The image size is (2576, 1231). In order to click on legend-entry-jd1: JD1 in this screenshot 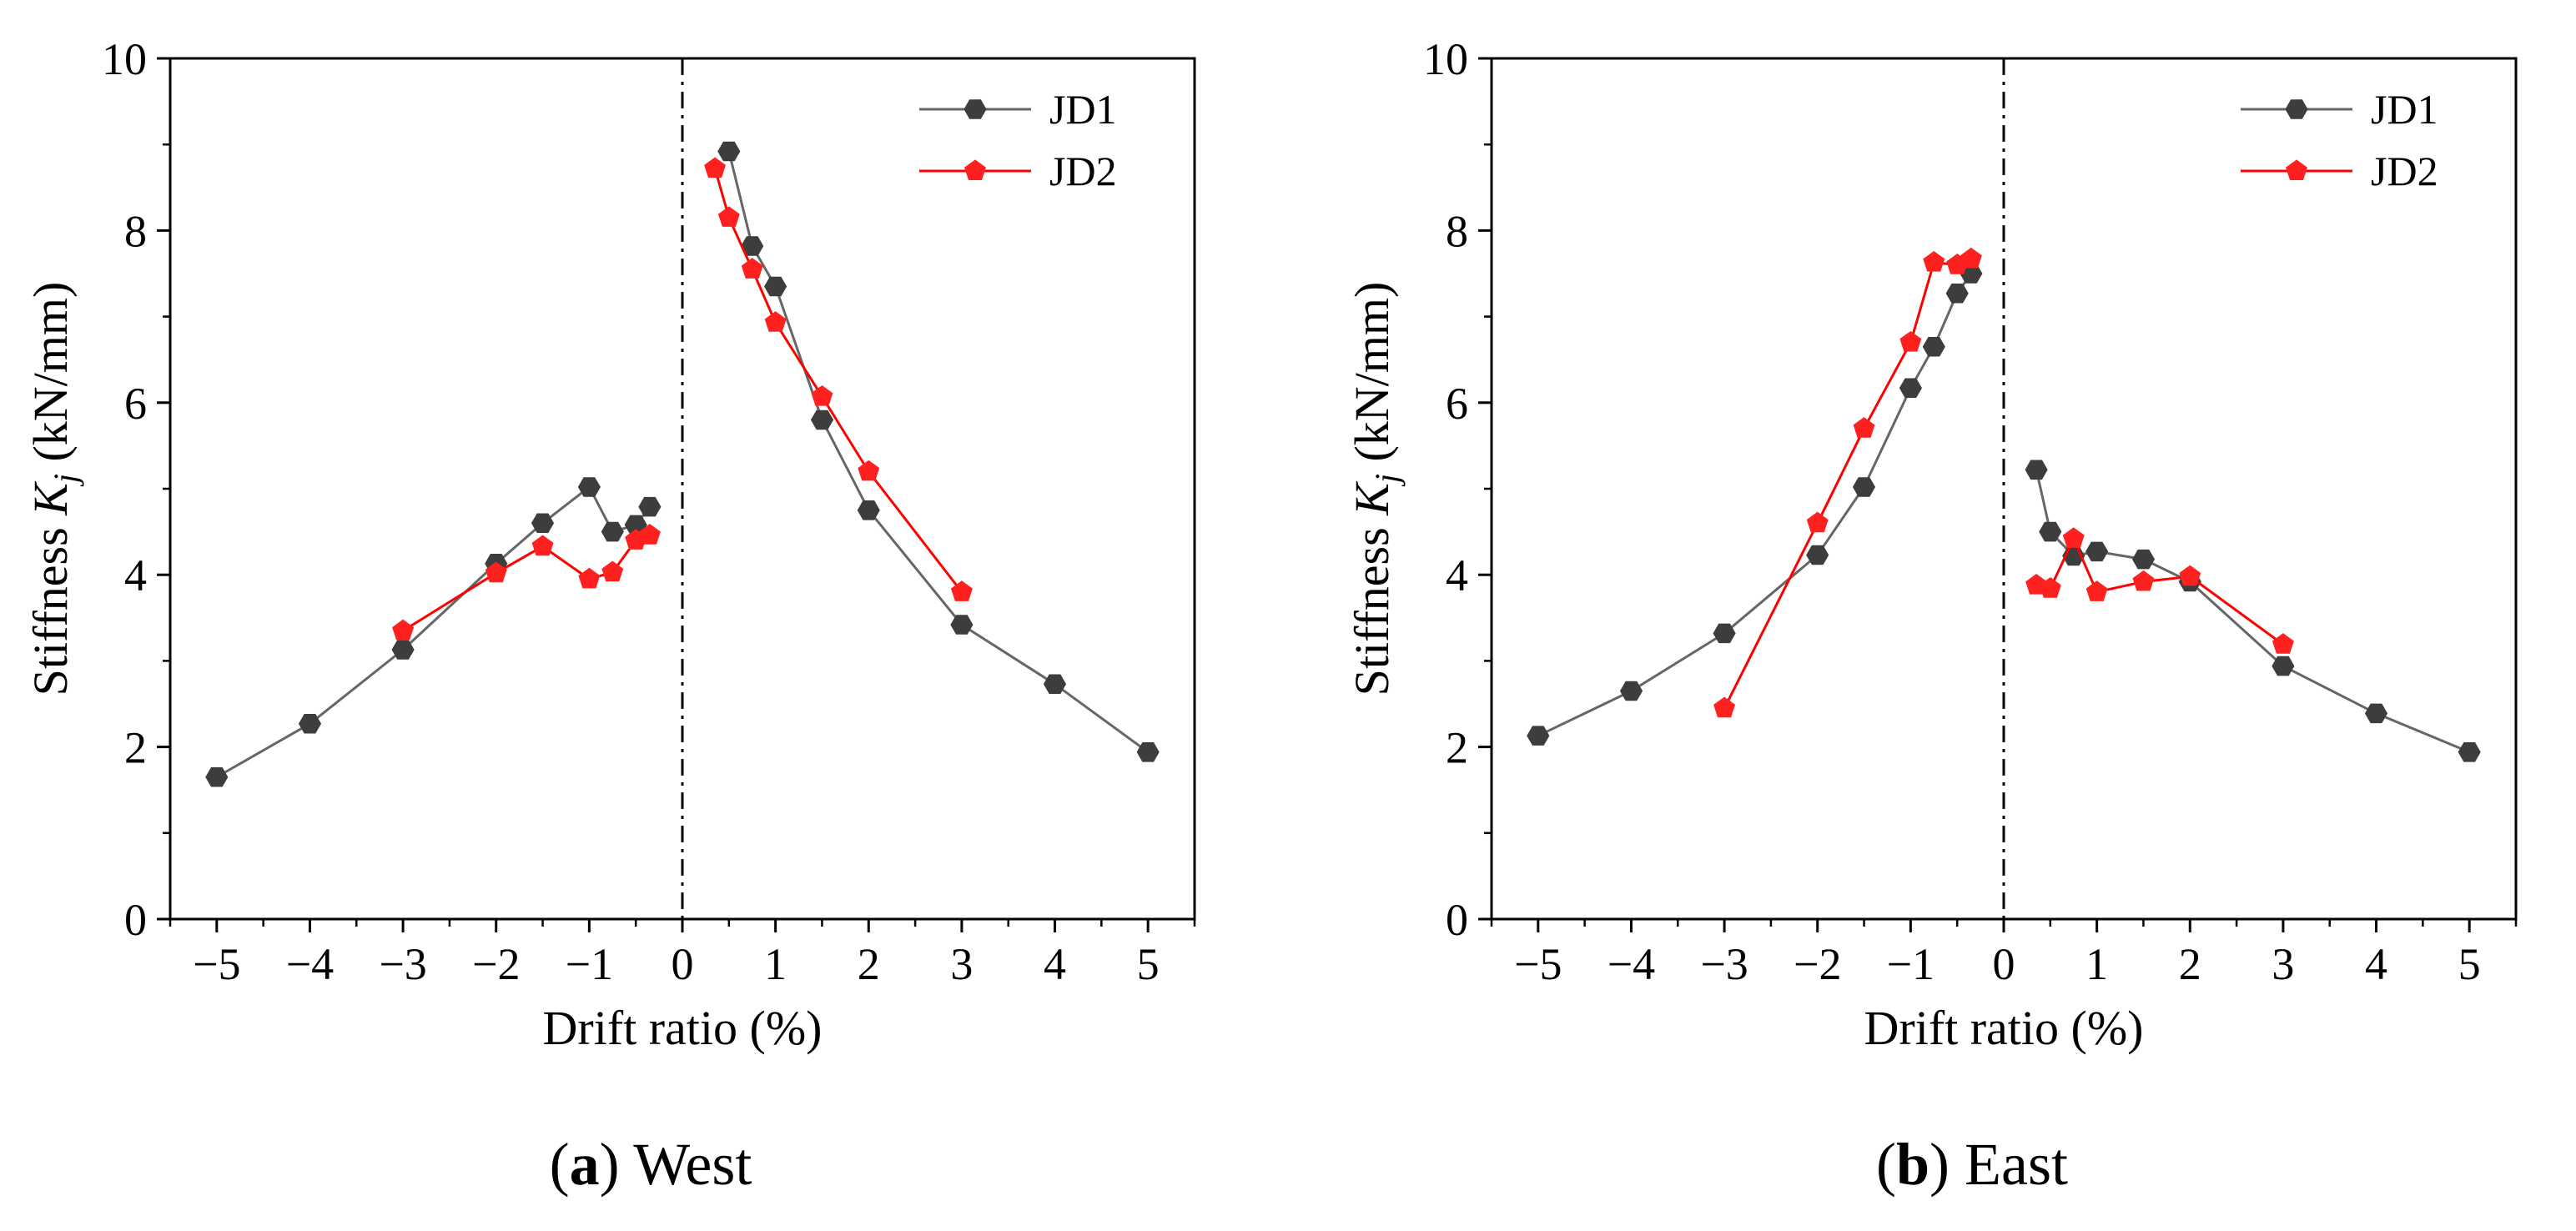, I will do `click(1018, 109)`.